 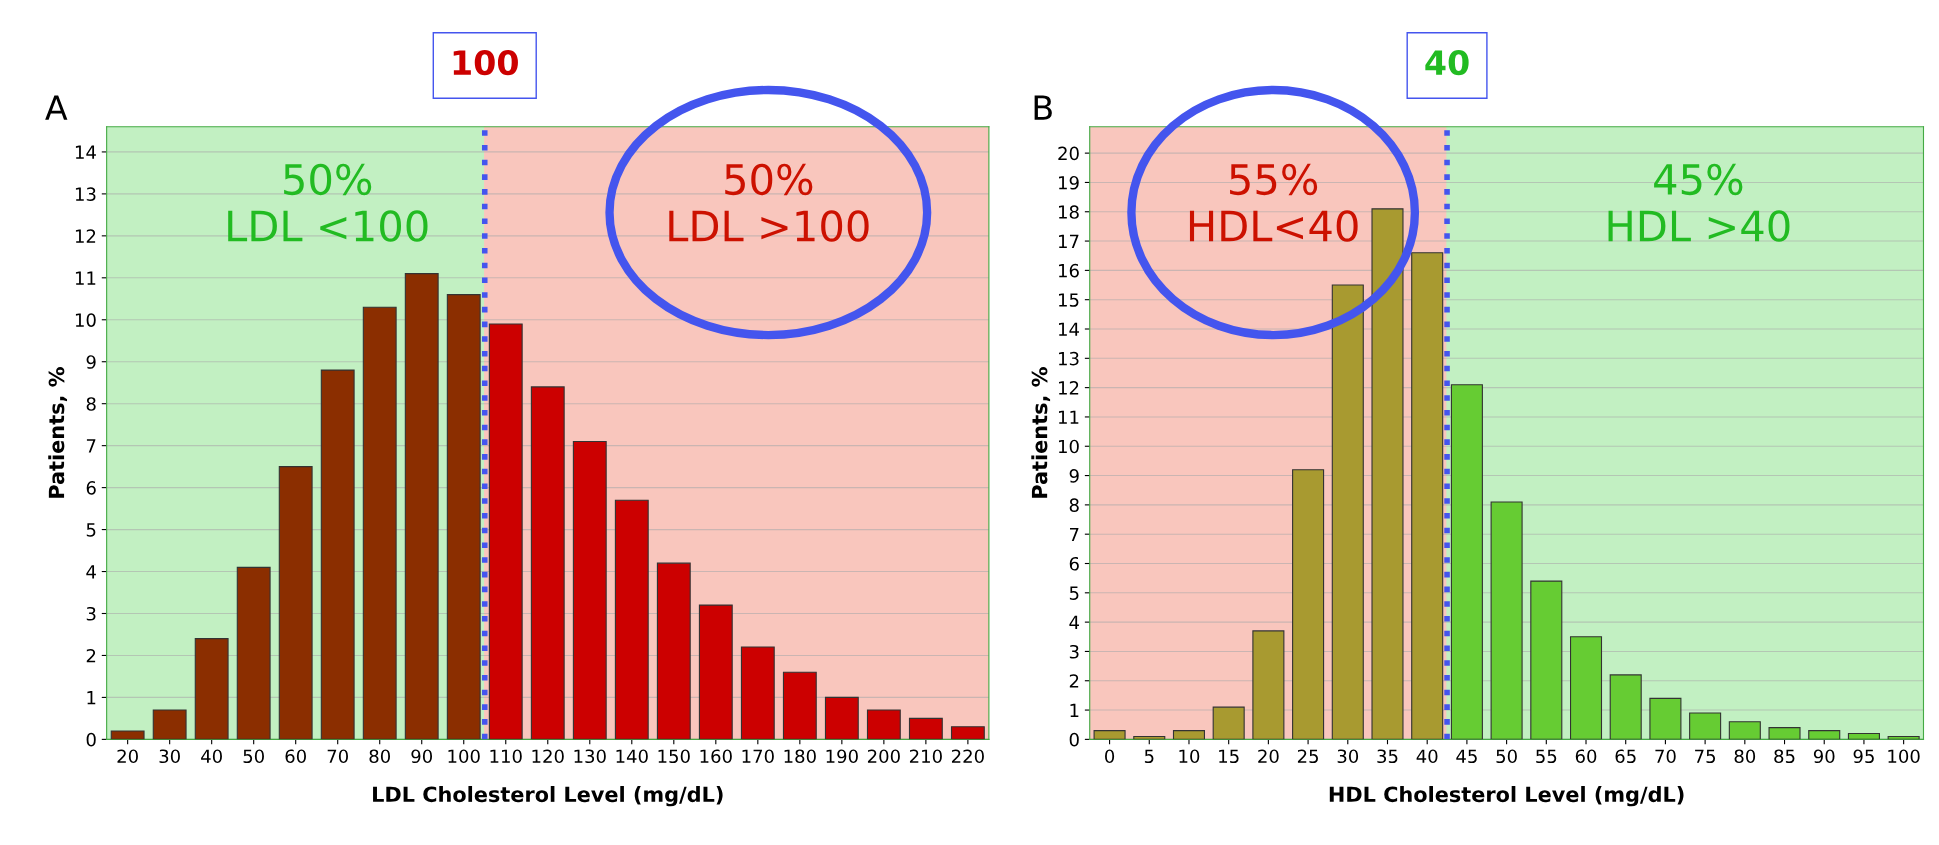 What do you see at coordinates (1068, 153) in the screenshot?
I see `y-tick-label: 20` at bounding box center [1068, 153].